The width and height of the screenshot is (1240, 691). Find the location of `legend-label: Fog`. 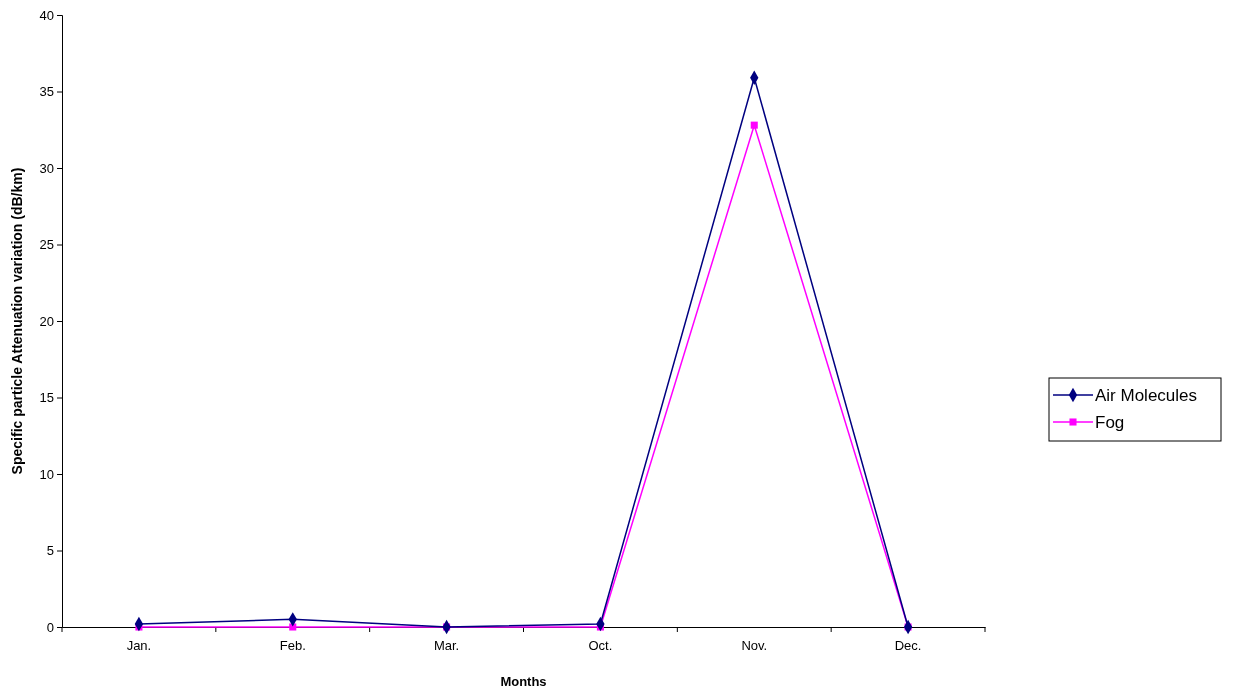

legend-label: Fog is located at coordinates (1110, 422).